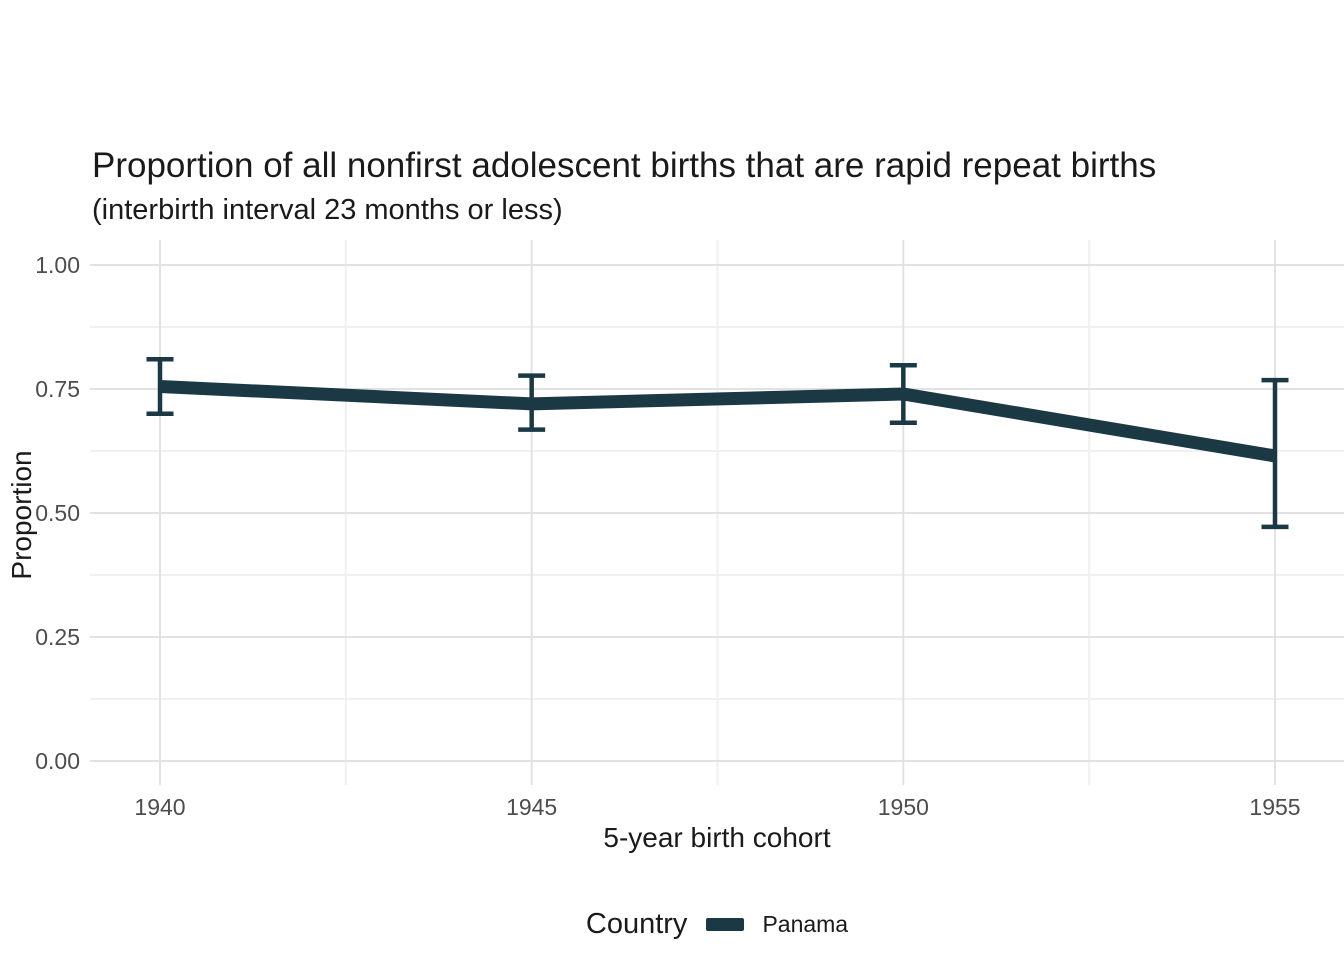 The width and height of the screenshot is (1344, 960). What do you see at coordinates (57, 637) in the screenshot?
I see `y-tick-label: 0.25` at bounding box center [57, 637].